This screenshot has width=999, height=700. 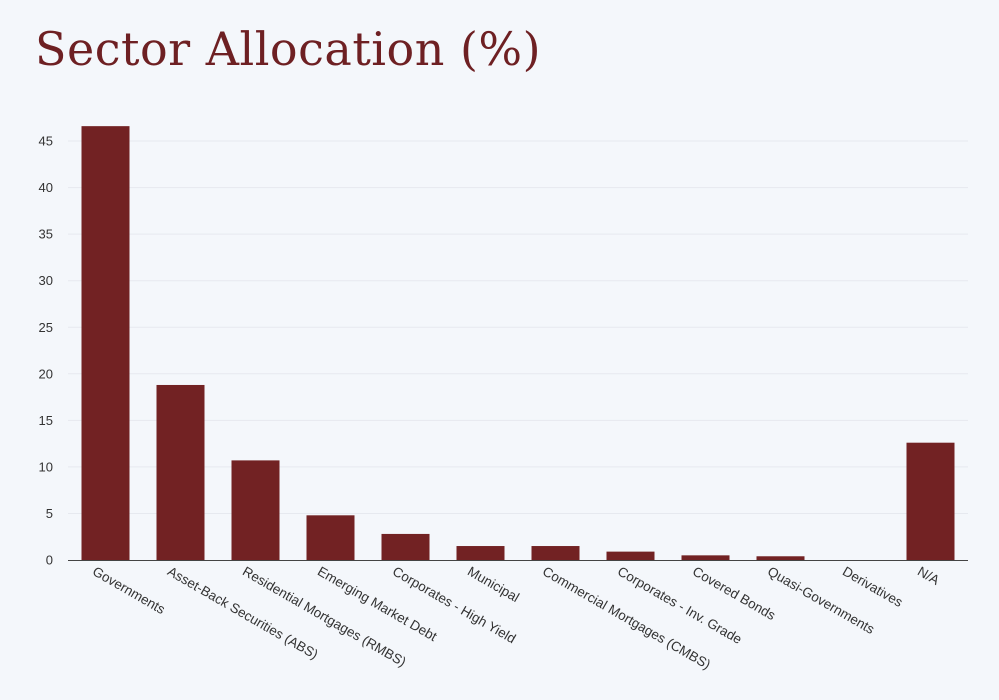 What do you see at coordinates (679, 605) in the screenshot?
I see `x-tick-label: Corporates - Inv. Grade` at bounding box center [679, 605].